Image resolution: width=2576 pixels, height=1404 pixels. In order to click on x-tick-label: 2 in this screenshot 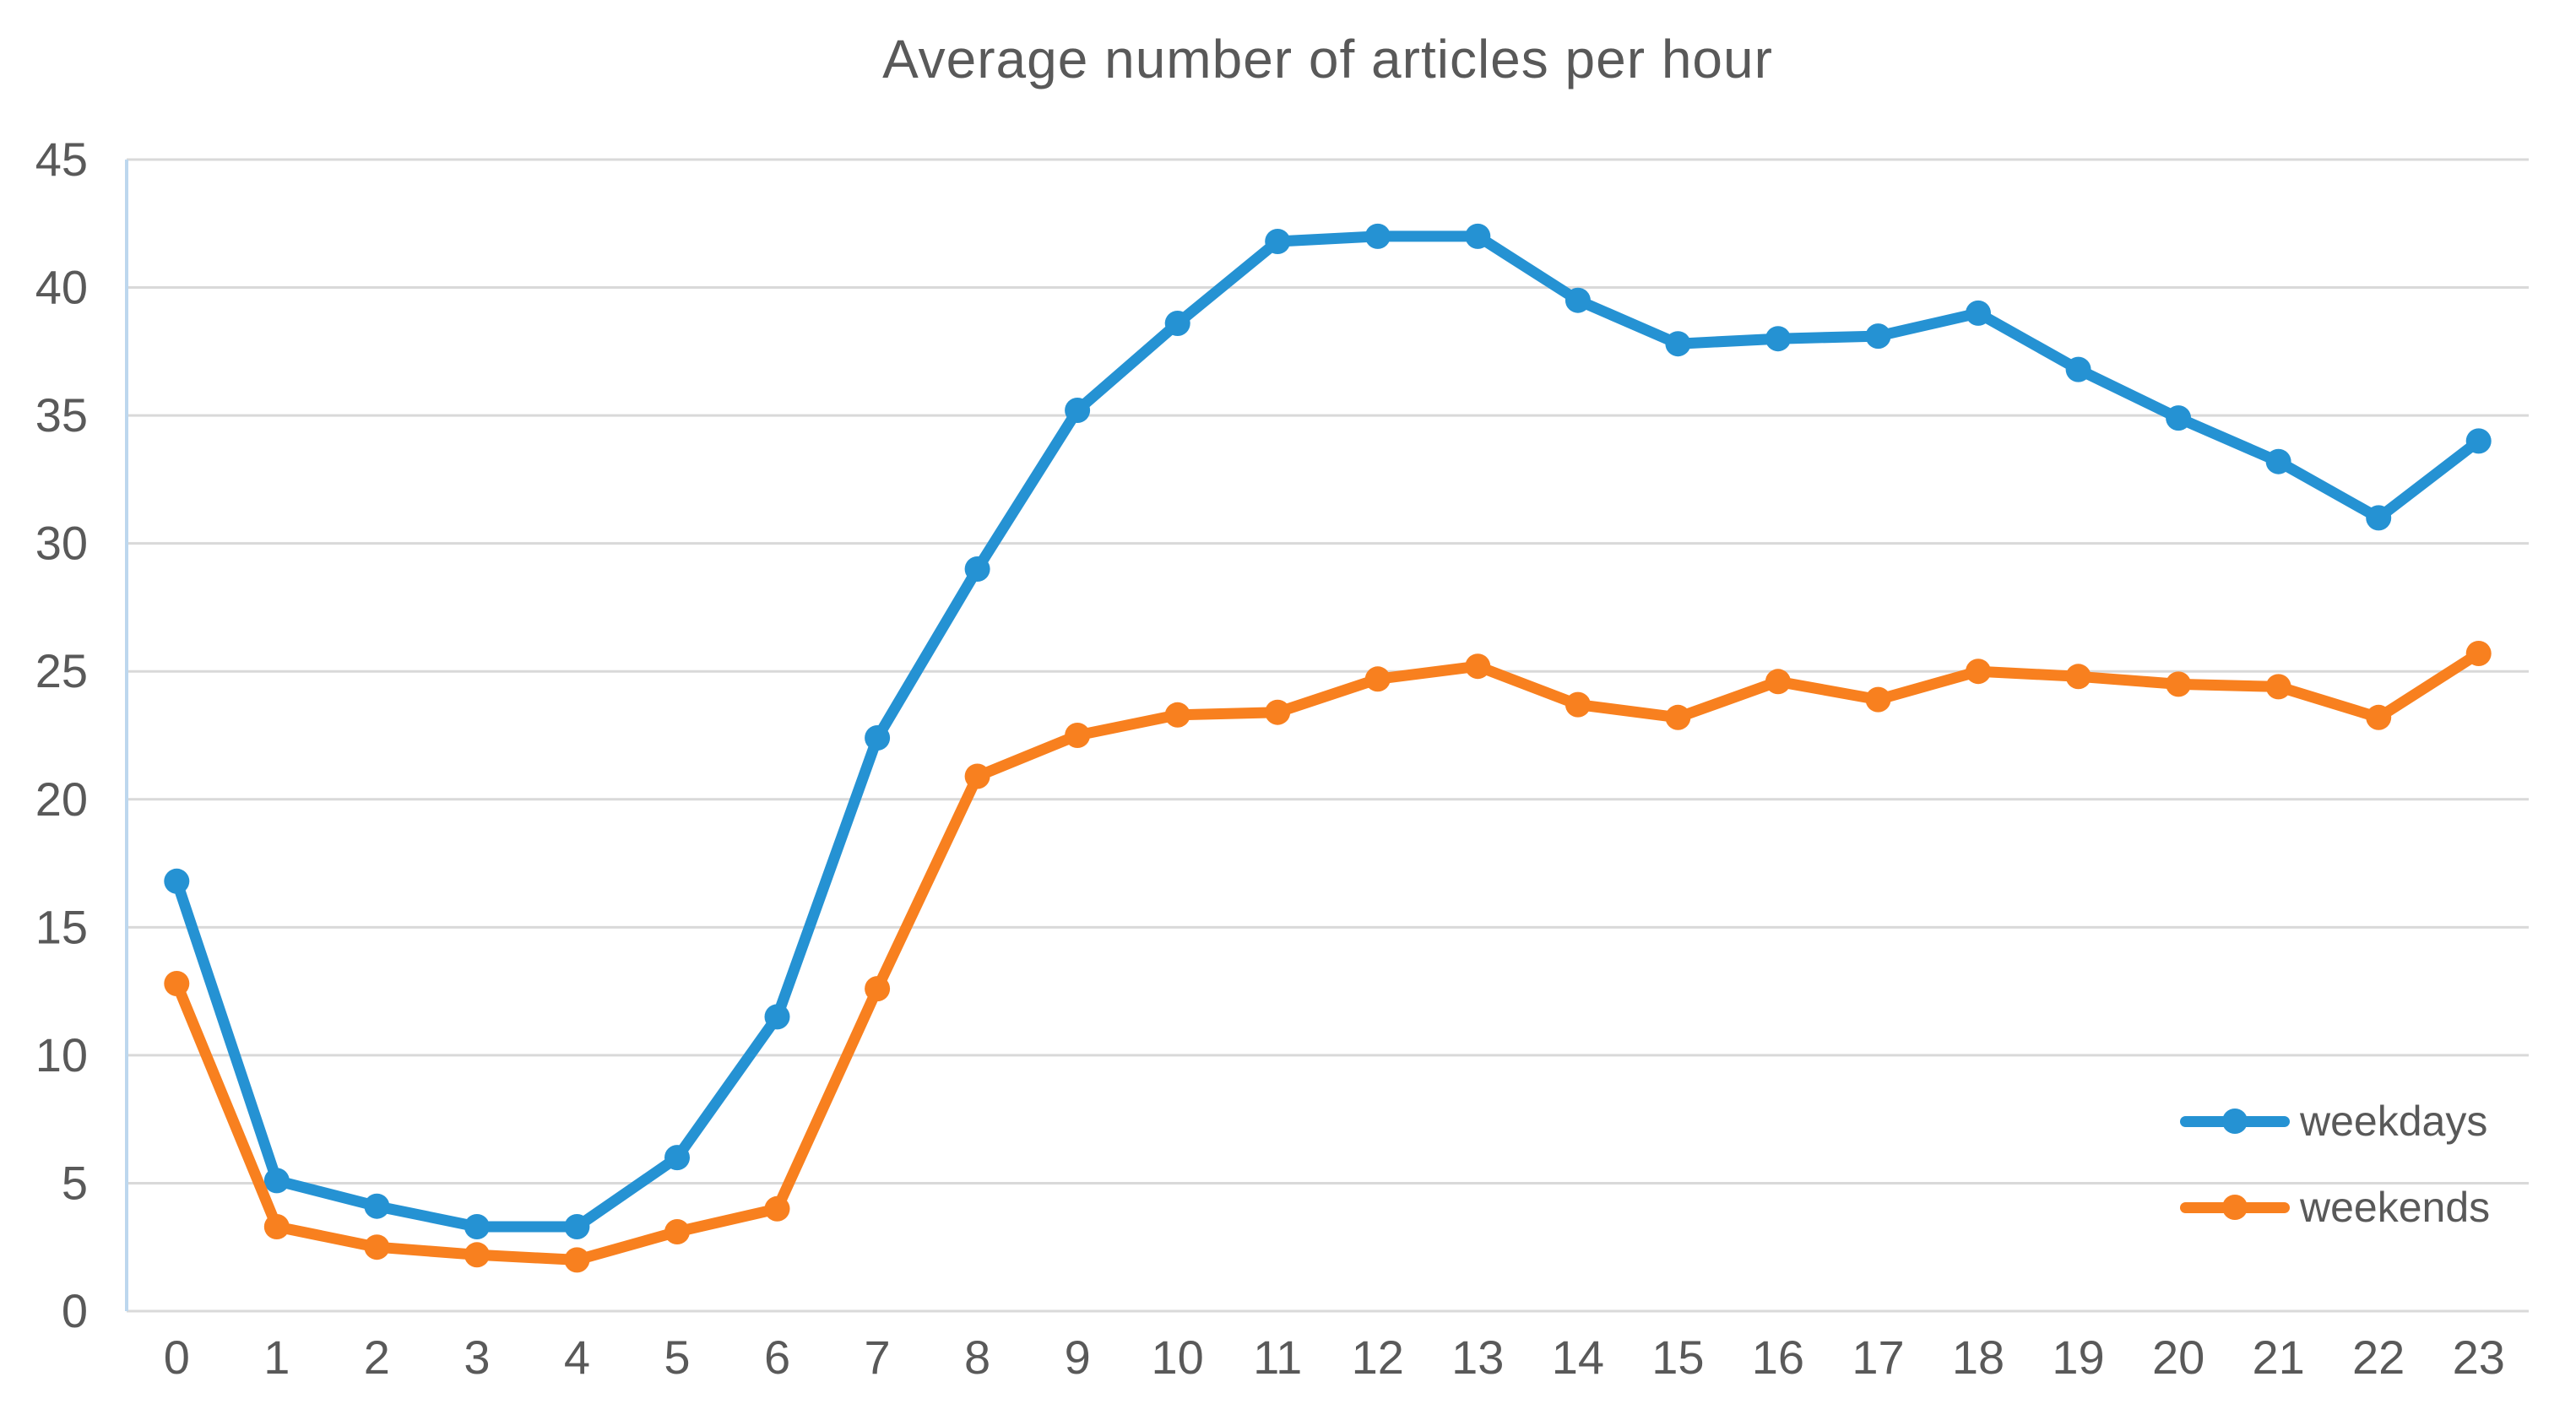, I will do `click(377, 1358)`.